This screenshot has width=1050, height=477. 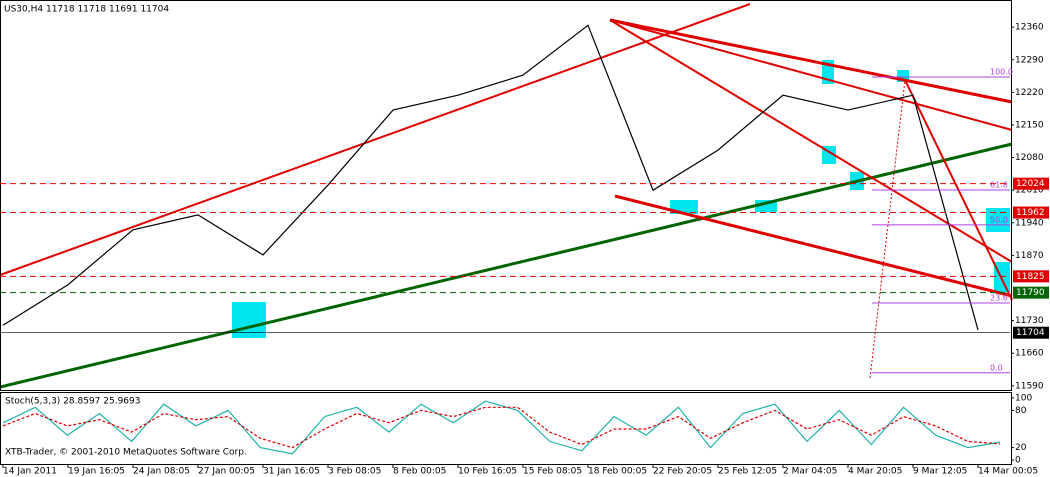 What do you see at coordinates (1029, 191) in the screenshot?
I see `y-tick-label: 12010` at bounding box center [1029, 191].